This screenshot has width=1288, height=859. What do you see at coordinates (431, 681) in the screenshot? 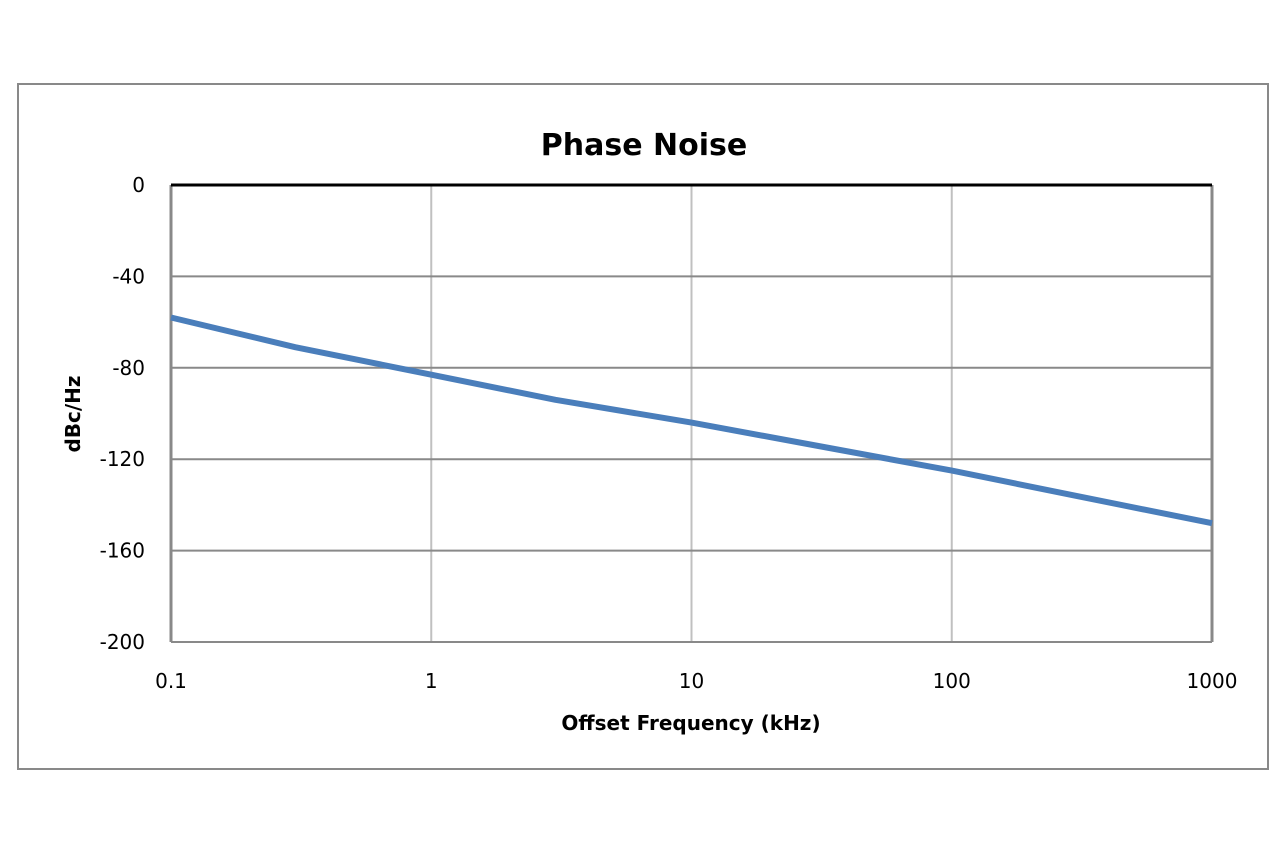
I see `x-tick-label: 1` at bounding box center [431, 681].